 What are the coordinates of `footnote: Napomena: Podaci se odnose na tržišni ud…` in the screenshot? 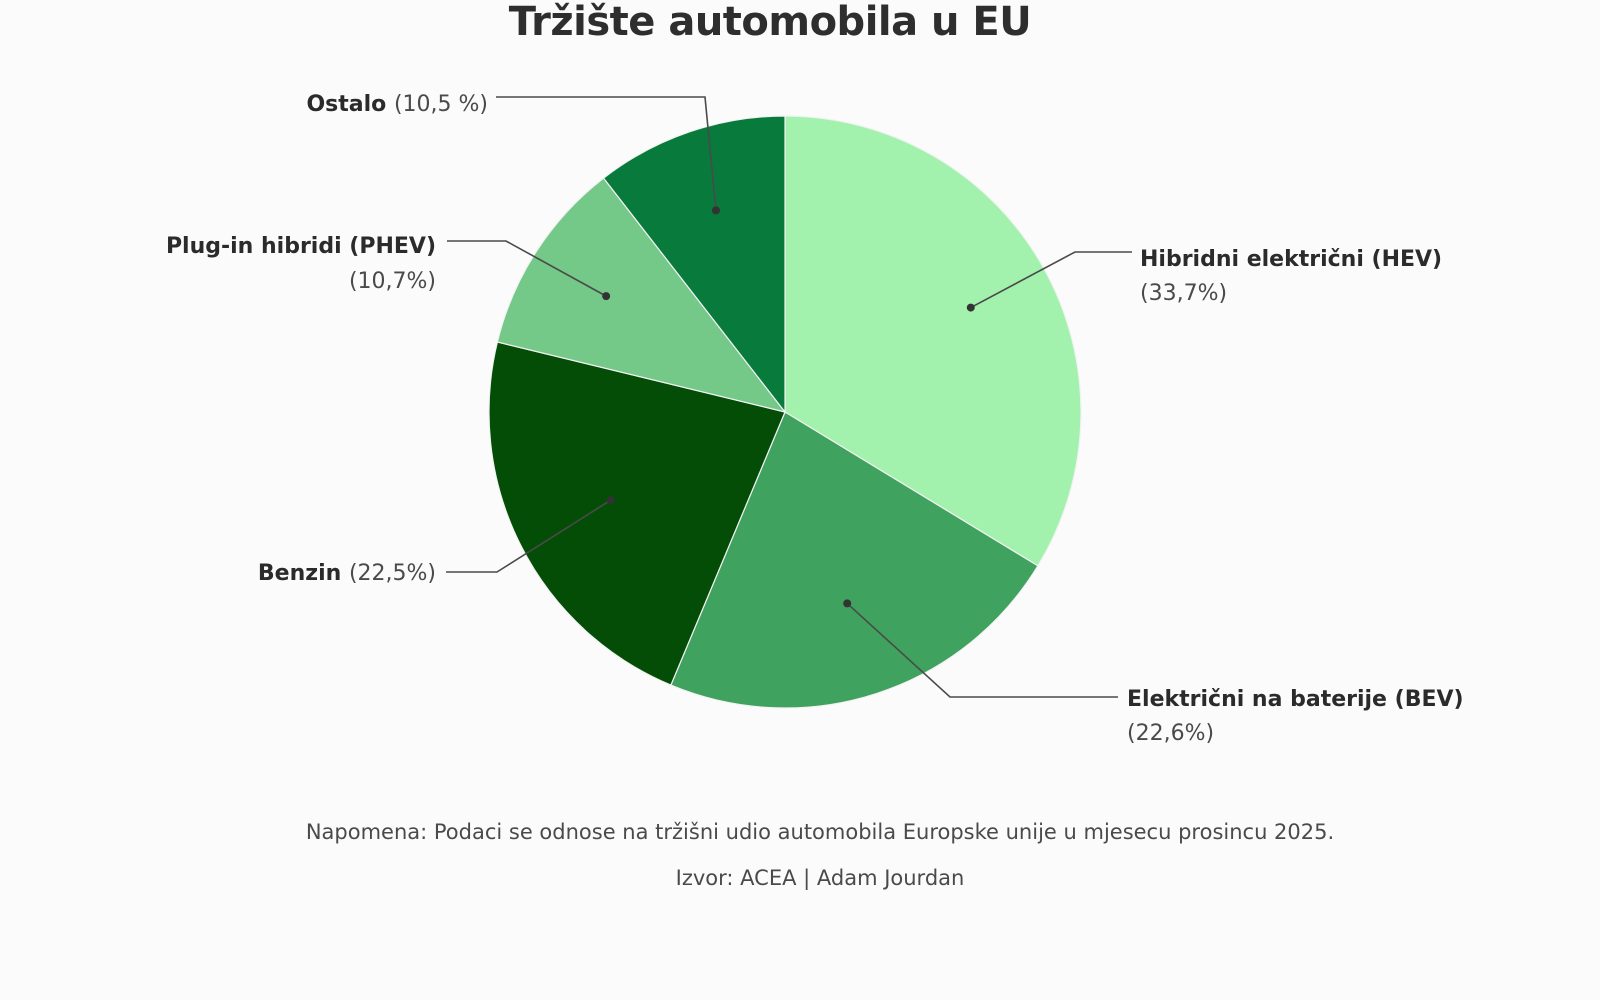 It's located at (820, 832).